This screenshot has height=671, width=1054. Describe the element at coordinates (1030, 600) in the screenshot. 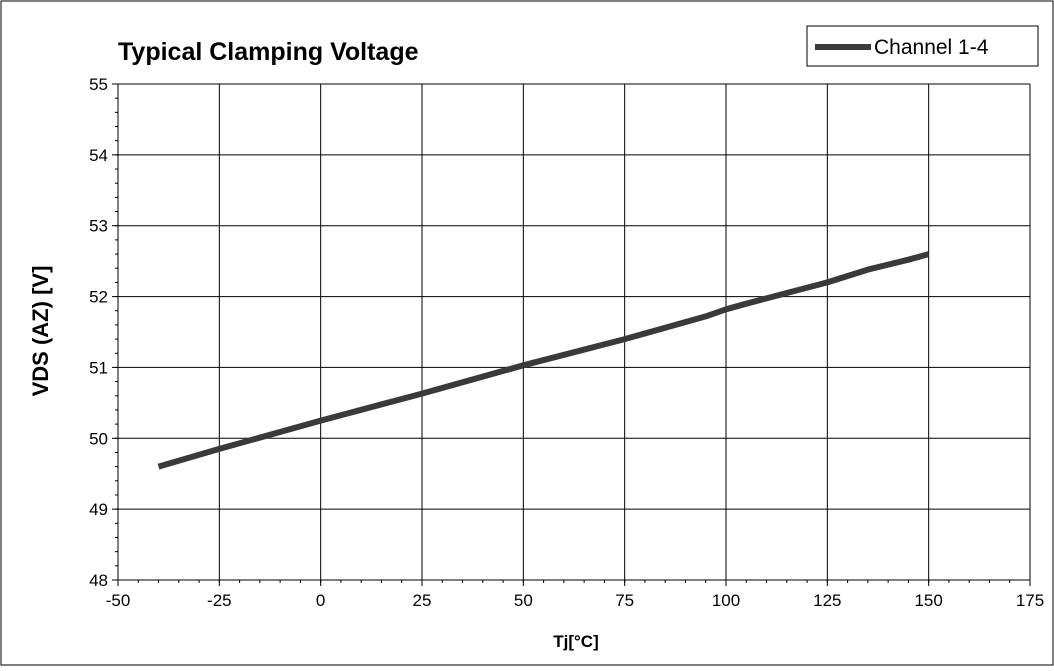

I see `x-tick-label: 175` at that location.